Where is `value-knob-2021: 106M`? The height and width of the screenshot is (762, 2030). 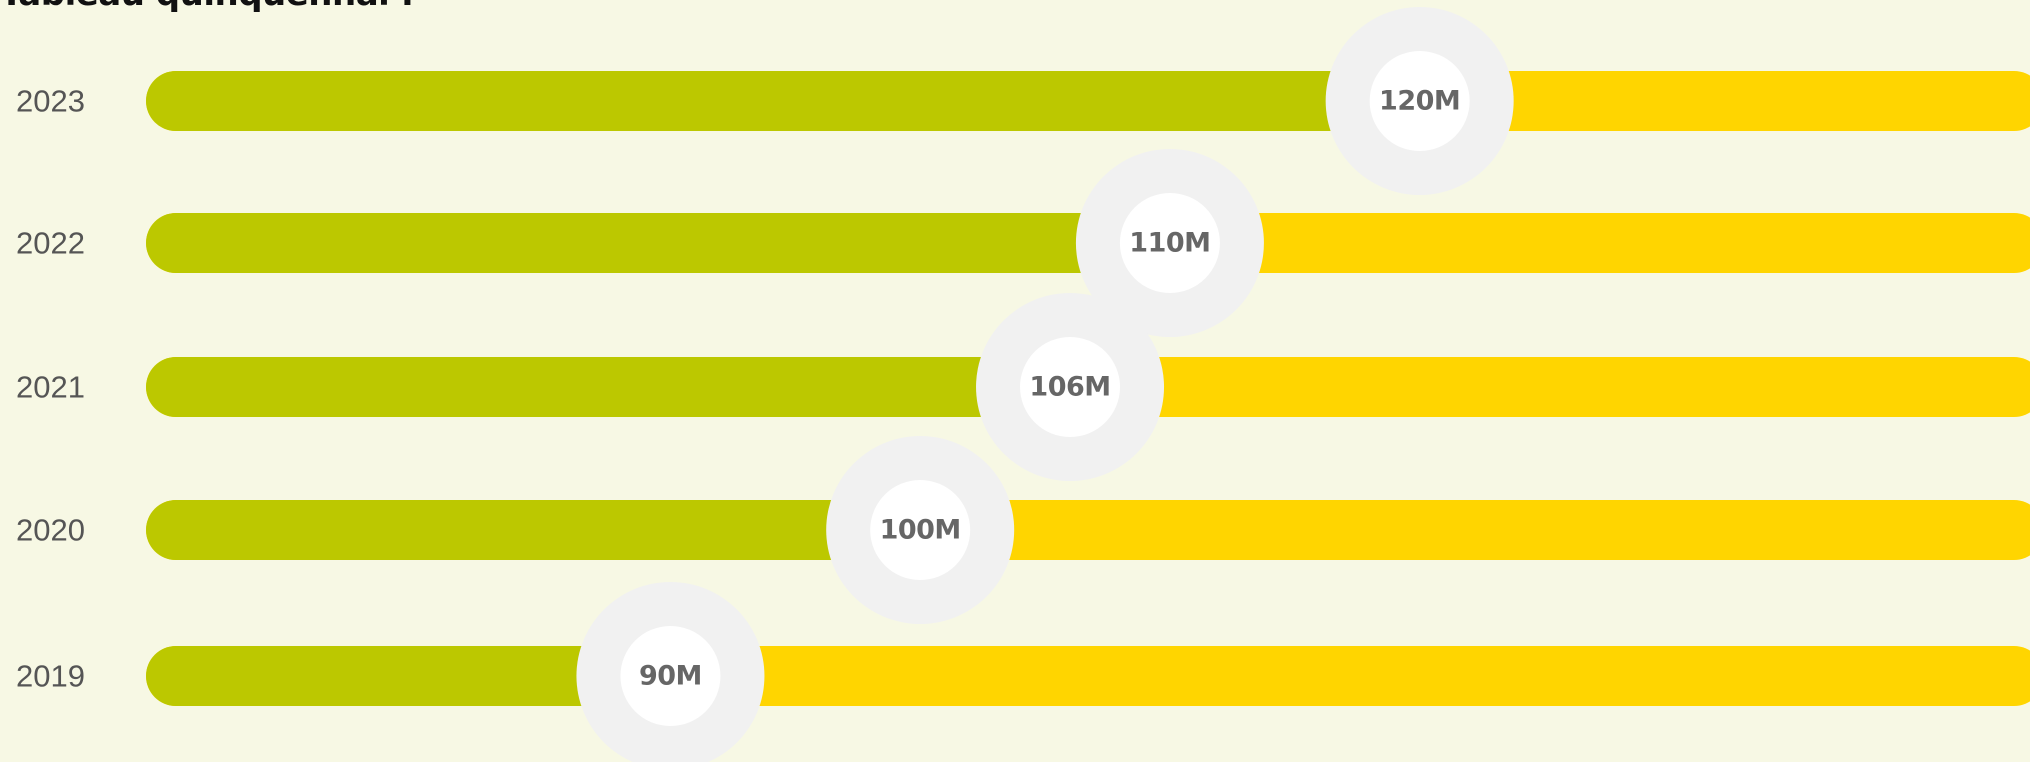
value-knob-2021: 106M is located at coordinates (1070, 387).